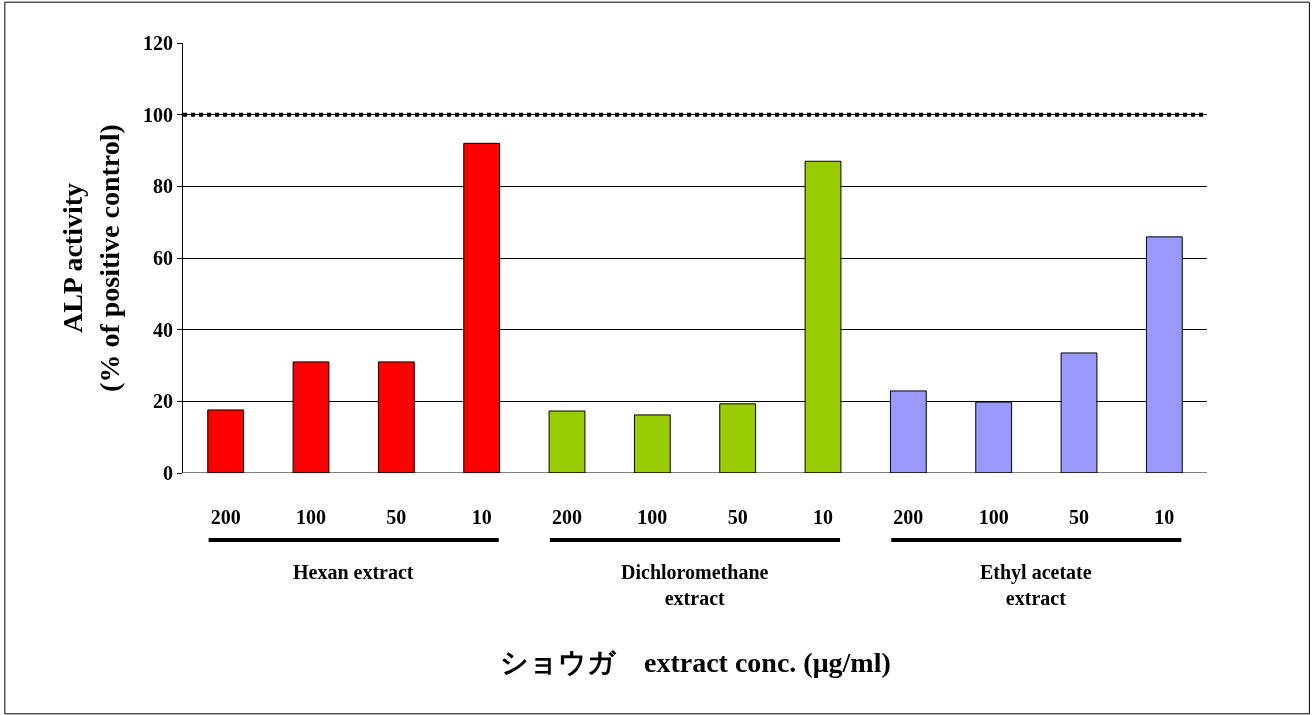  Describe the element at coordinates (158, 114) in the screenshot. I see `y-tick-label: 100` at that location.